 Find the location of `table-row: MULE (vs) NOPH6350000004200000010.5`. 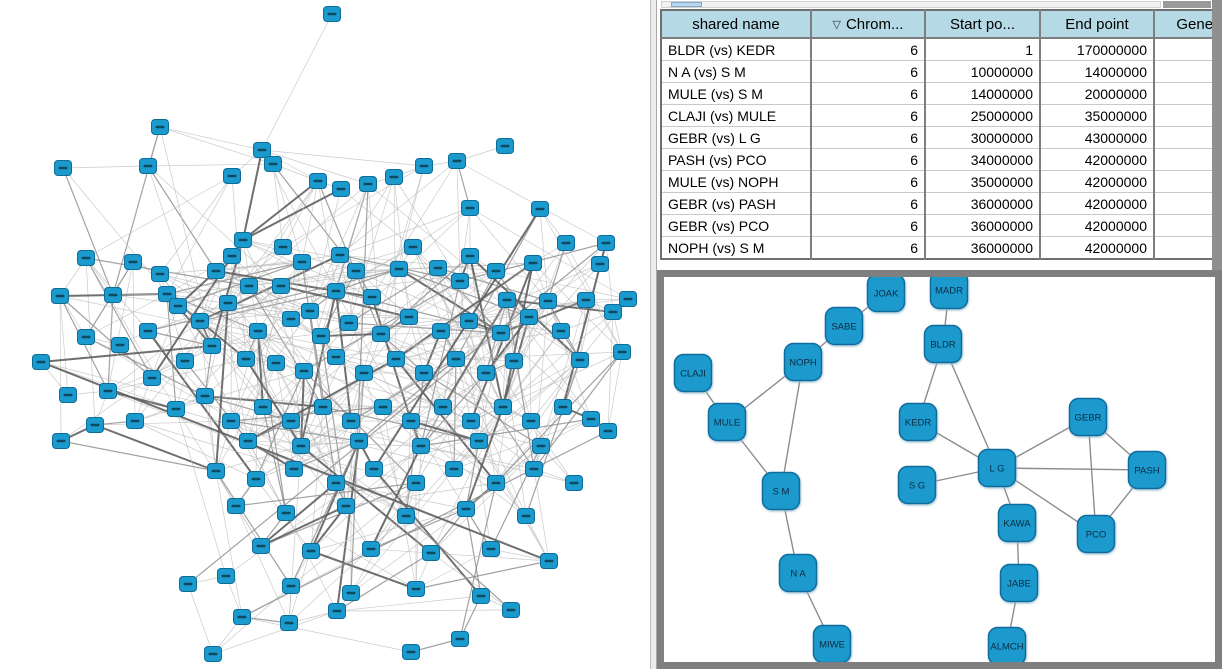

table-row: MULE (vs) NOPH6350000004200000010.5 is located at coordinates (941, 181).